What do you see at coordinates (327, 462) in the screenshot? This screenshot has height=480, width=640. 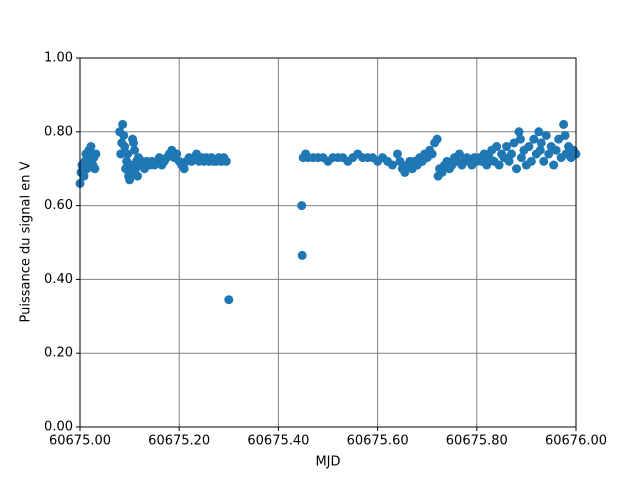 I see `x-axis-label: MJD` at bounding box center [327, 462].